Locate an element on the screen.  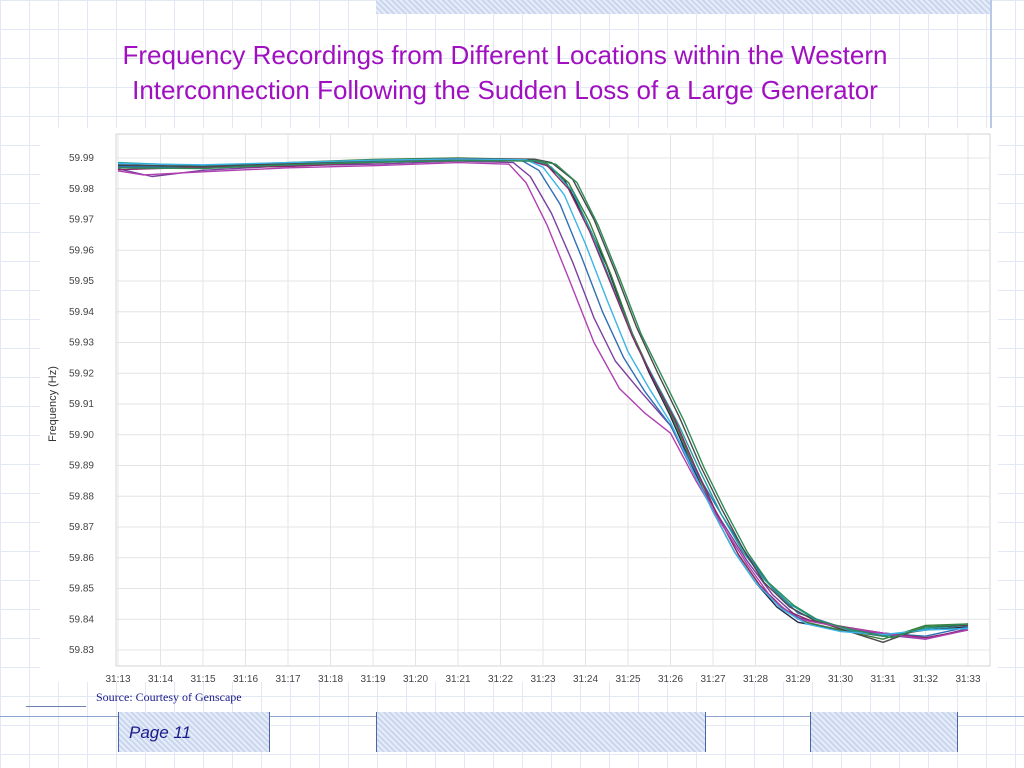
y-tick-label: 59.86 is located at coordinates (81, 558).